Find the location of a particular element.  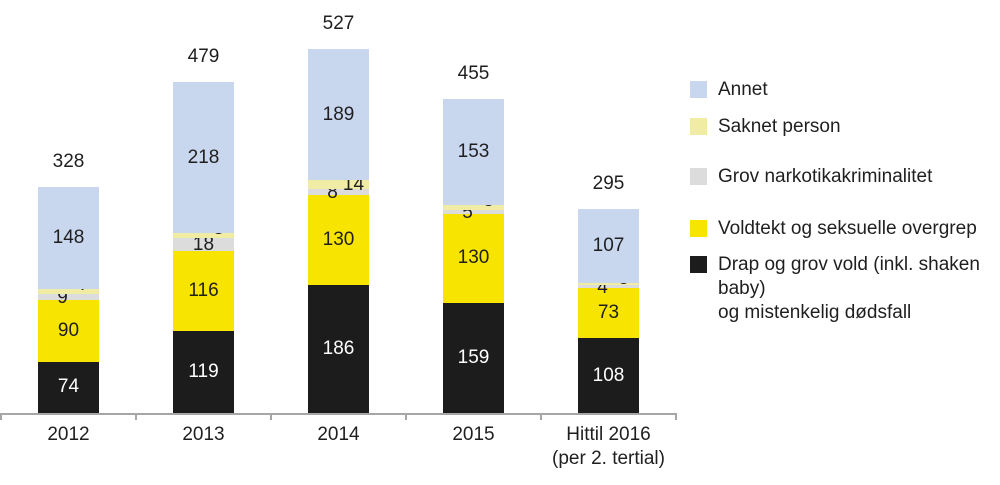

segment-value-label: 107 is located at coordinates (608, 246).